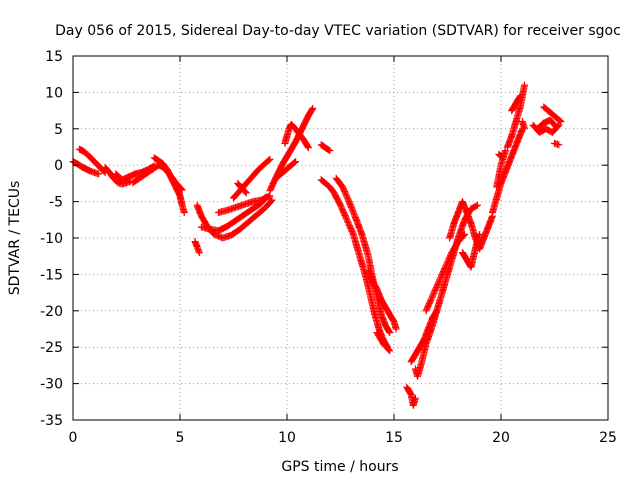 The height and width of the screenshot is (485, 640). What do you see at coordinates (339, 467) in the screenshot?
I see `x-axis-label: GPS time / hours` at bounding box center [339, 467].